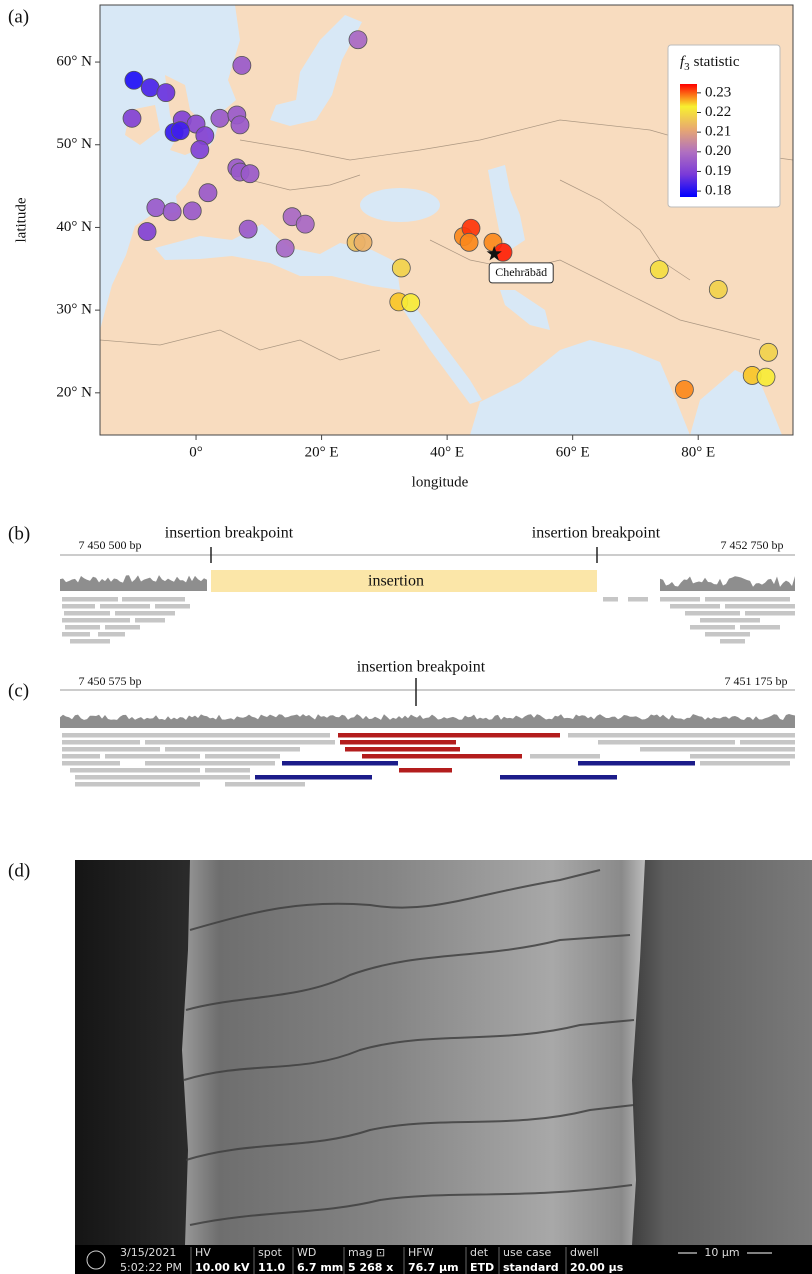 Image resolution: width=812 pixels, height=1274 pixels. I want to click on colorbar-tick-label: 0.18, so click(718, 191).